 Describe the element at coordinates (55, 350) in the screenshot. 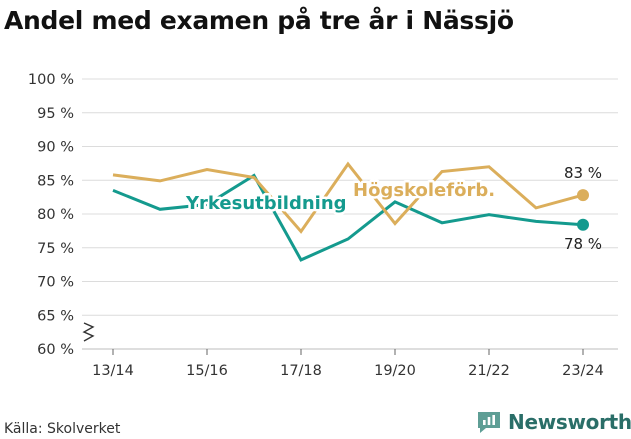

I see `y-tick-label: 60 %` at that location.